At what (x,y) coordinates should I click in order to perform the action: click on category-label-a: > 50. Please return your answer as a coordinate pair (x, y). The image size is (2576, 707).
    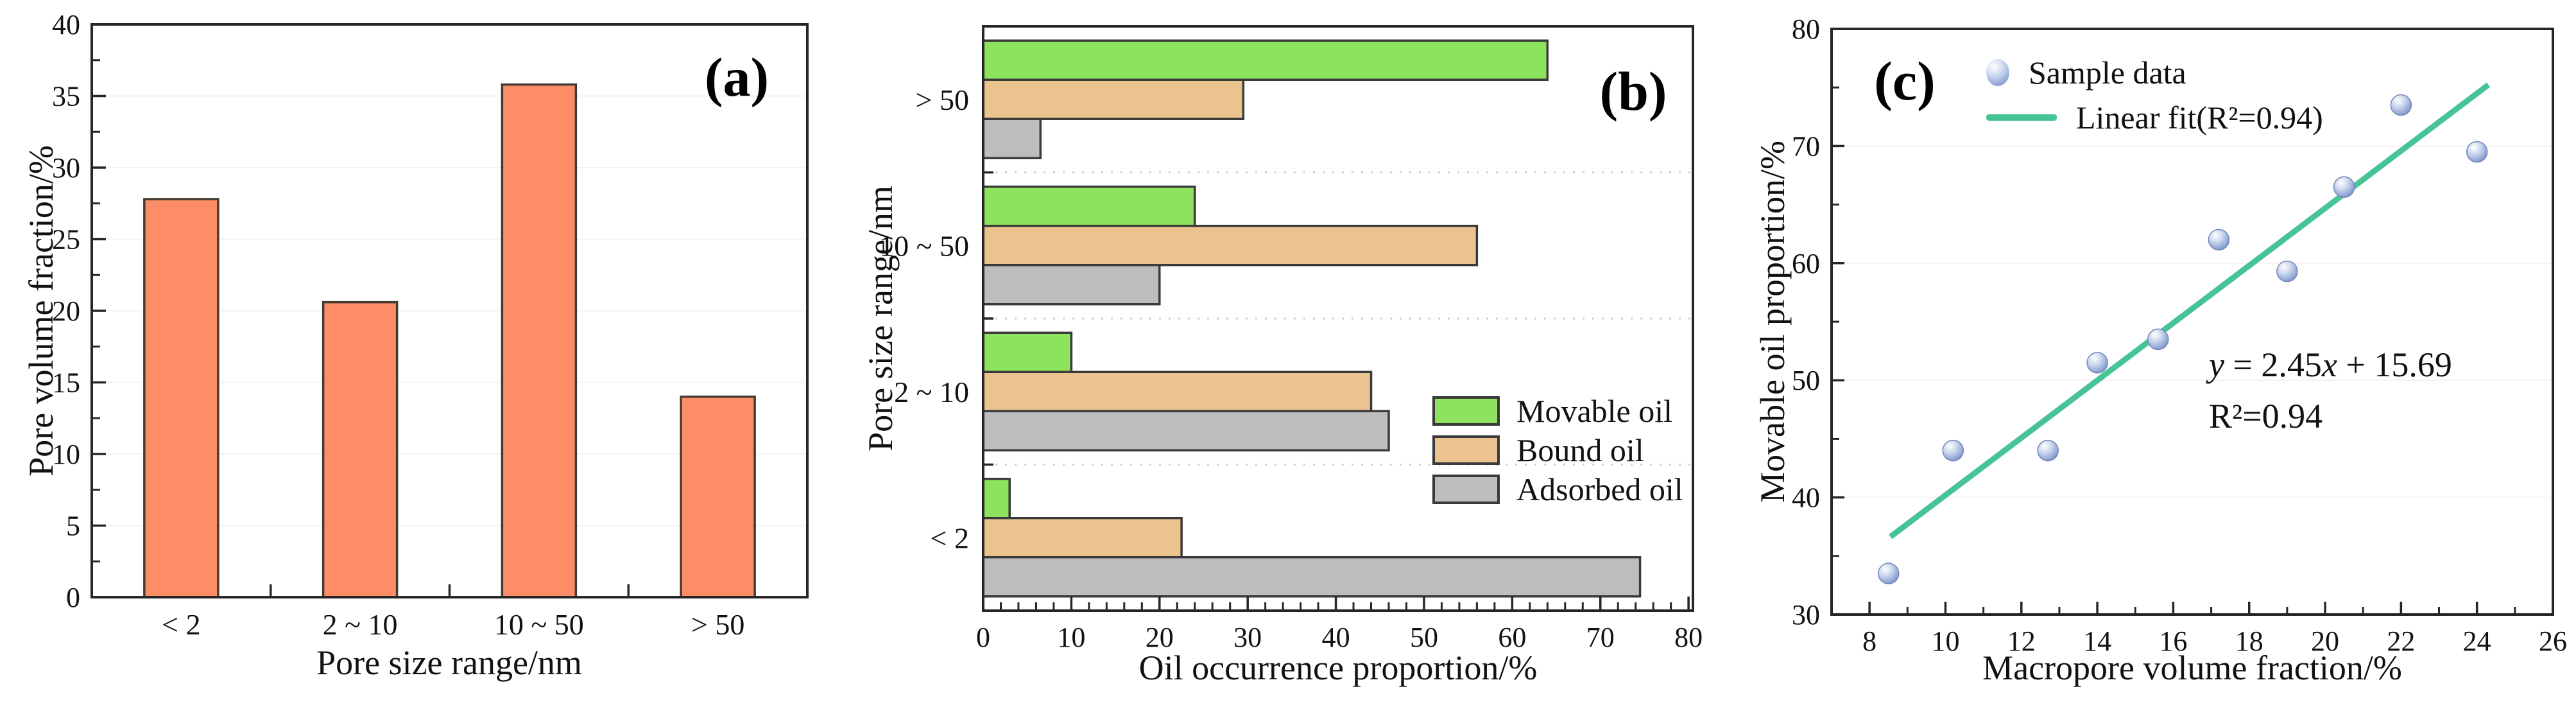
    Looking at the image, I should click on (717, 624).